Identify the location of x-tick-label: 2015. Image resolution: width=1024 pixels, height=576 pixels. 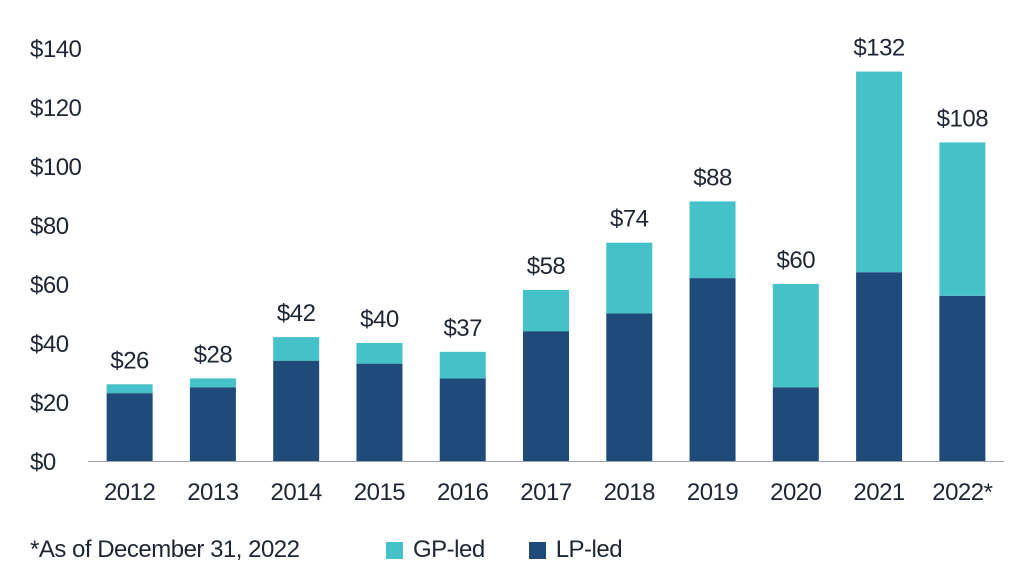
(380, 492).